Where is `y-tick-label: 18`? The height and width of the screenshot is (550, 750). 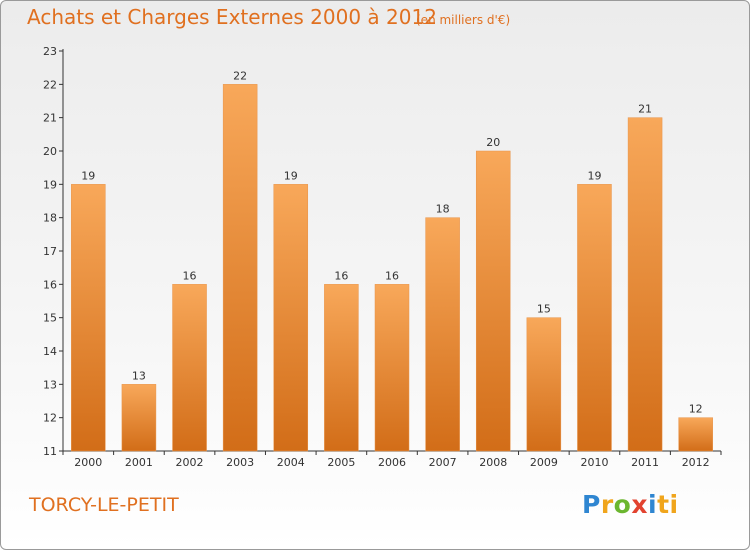 y-tick-label: 18 is located at coordinates (50, 218).